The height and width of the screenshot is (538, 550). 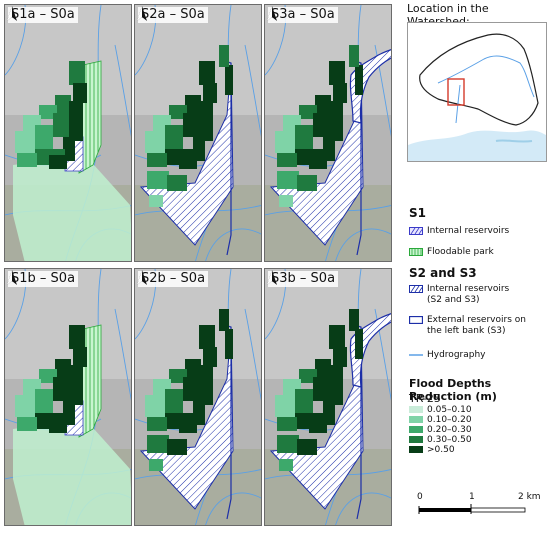 I want to click on study-area-box, so click(x=456, y=92).